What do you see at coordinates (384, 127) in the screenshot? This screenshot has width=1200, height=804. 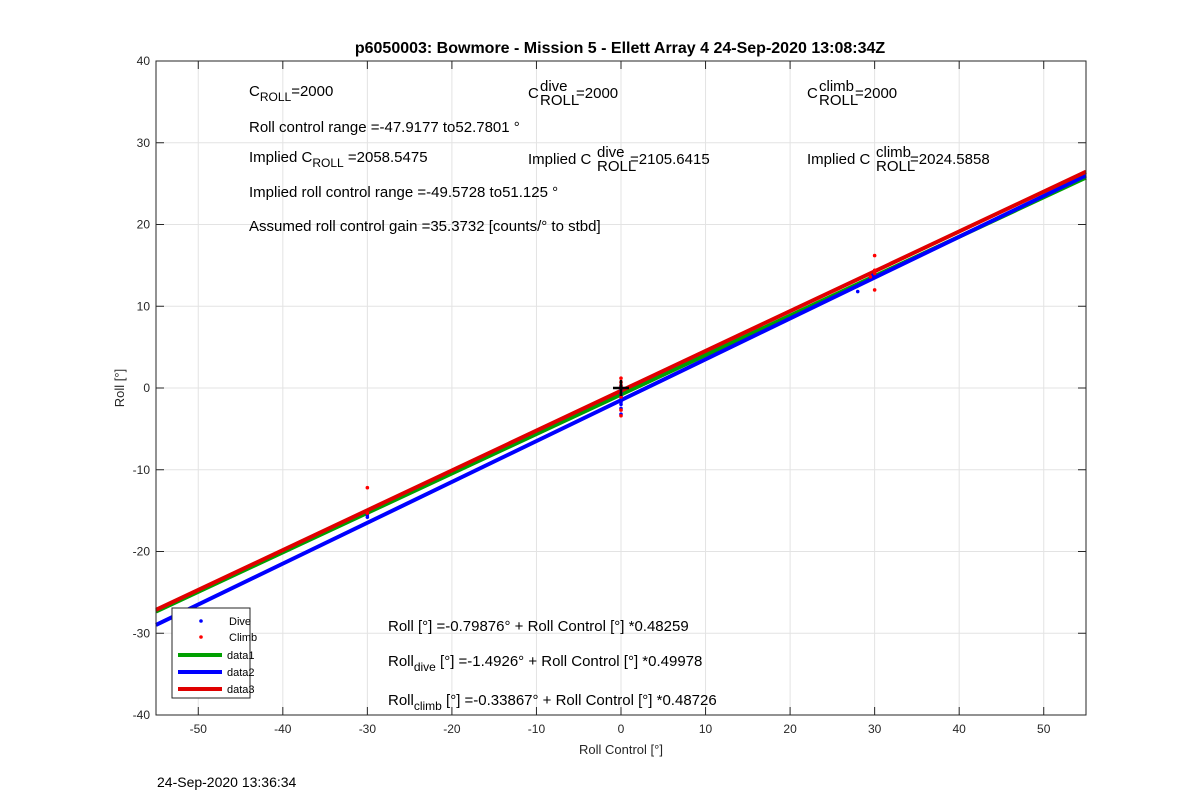 I see `annotation-roll-range: Roll control range =-47.9177 to52.7801 °` at bounding box center [384, 127].